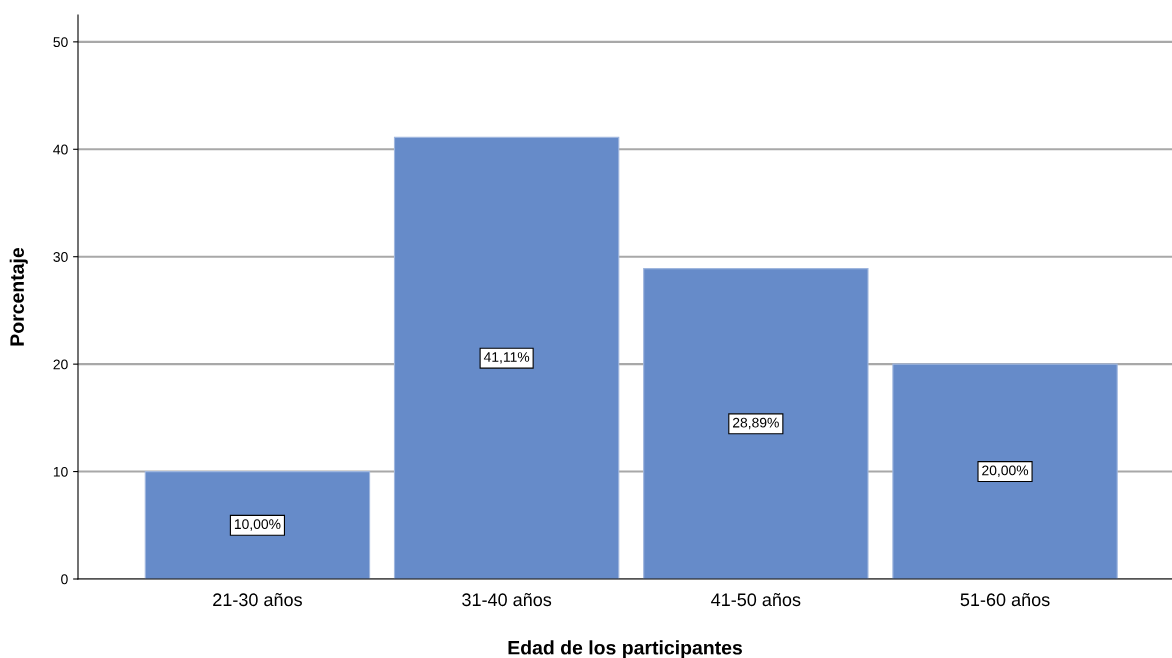  I want to click on y-axis-title: Porcentaje, so click(18, 296).